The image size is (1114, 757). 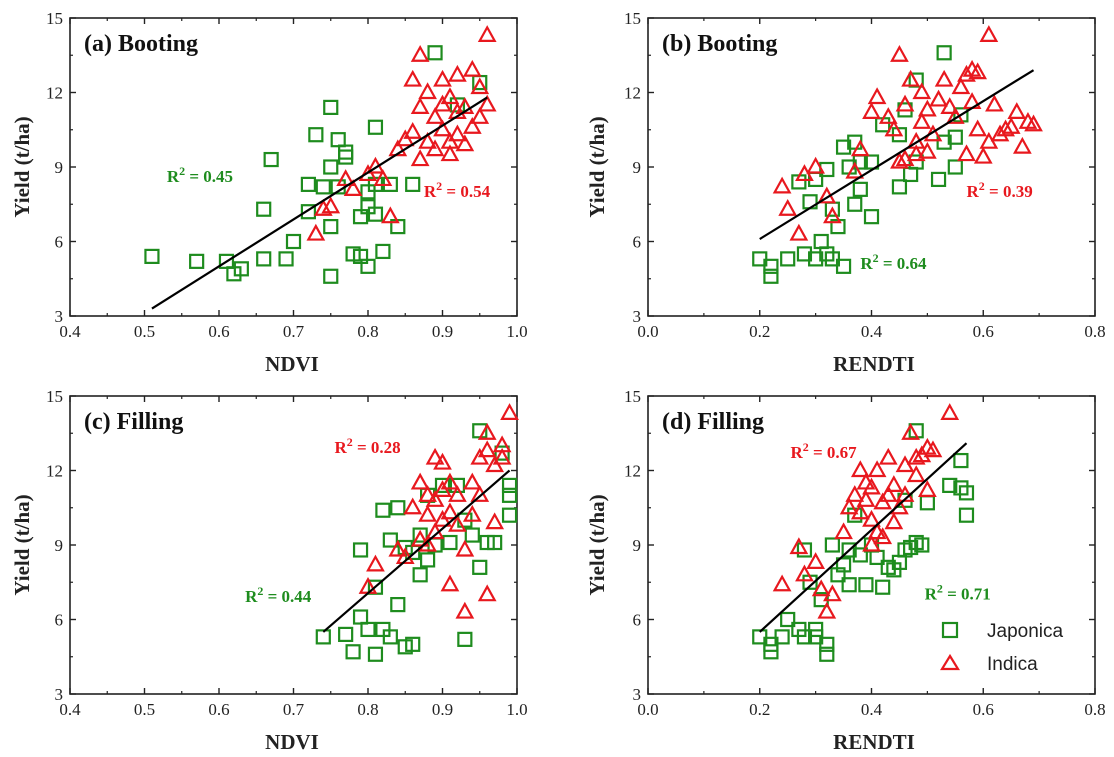 What do you see at coordinates (637, 242) in the screenshot?
I see `y-tick-label: 6` at bounding box center [637, 242].